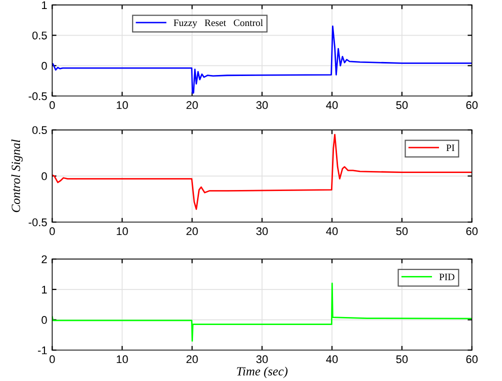 The image size is (502, 381). What do you see at coordinates (17, 176) in the screenshot?
I see `y-axis-title: Control Signal` at bounding box center [17, 176].